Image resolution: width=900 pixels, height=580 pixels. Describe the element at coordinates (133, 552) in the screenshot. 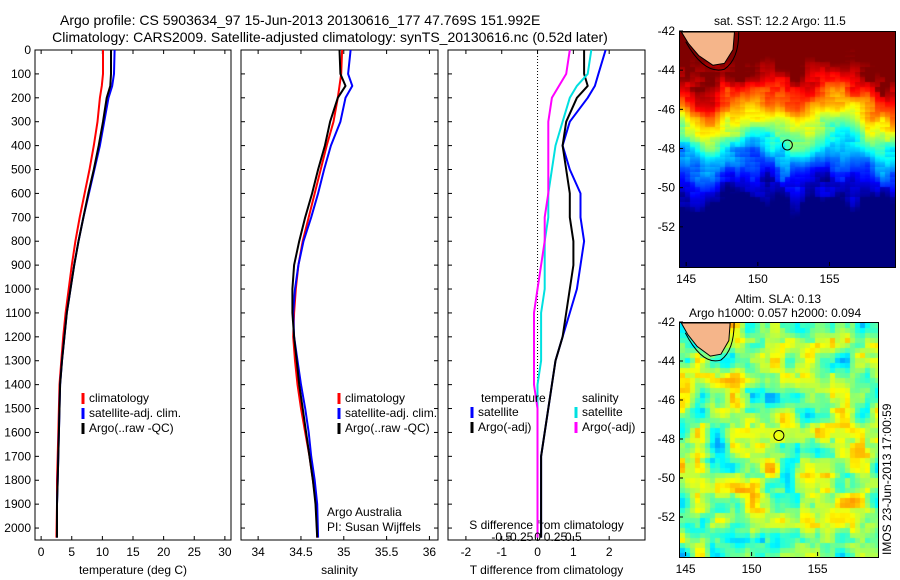

I see `xtick-label: 15` at that location.